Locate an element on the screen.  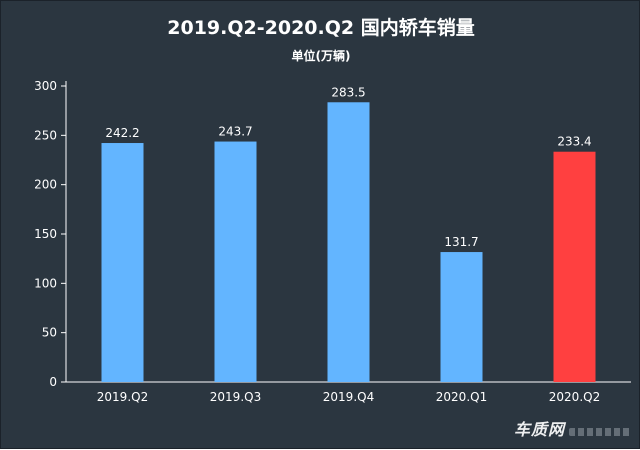
y-axis: 0 50 100 150 200 250 300 is located at coordinates (50, 234).